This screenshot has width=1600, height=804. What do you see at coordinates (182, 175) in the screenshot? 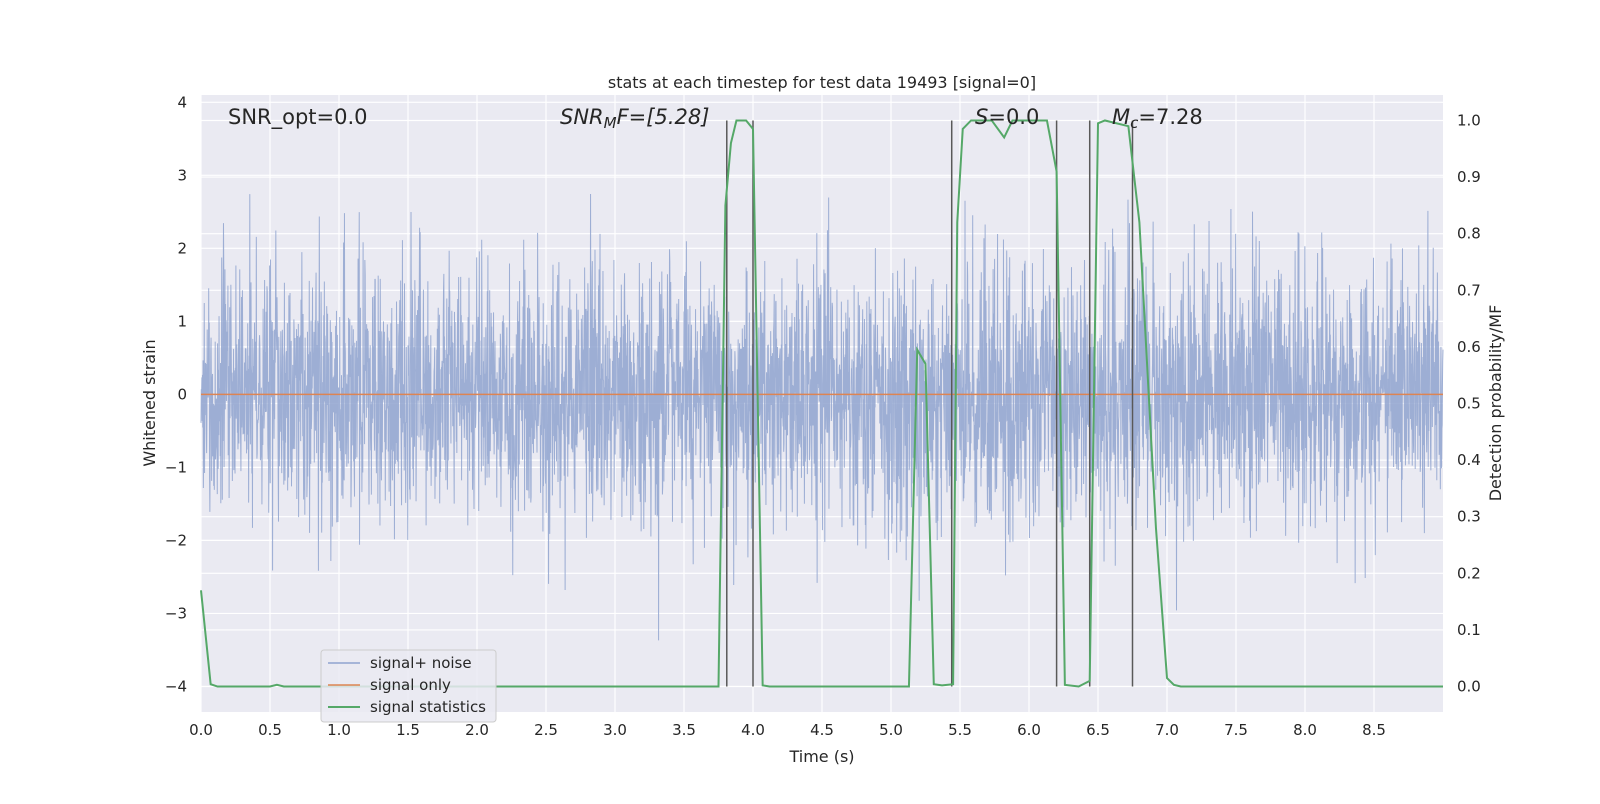
I see `y-tick-label: 3` at bounding box center [182, 175].